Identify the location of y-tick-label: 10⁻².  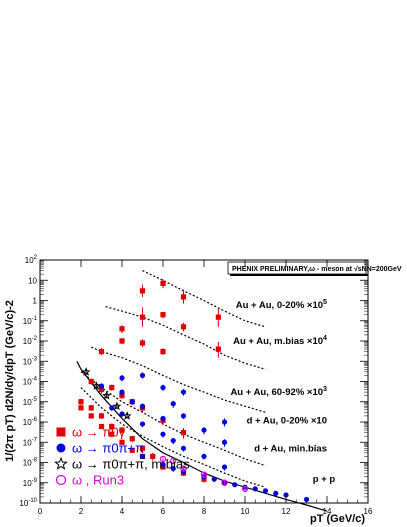
(30, 341).